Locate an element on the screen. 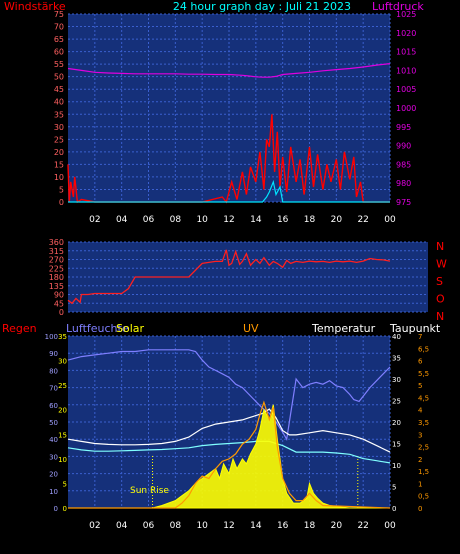 This screenshot has height=554, width=460. x-tick-label: 04 is located at coordinates (122, 526).